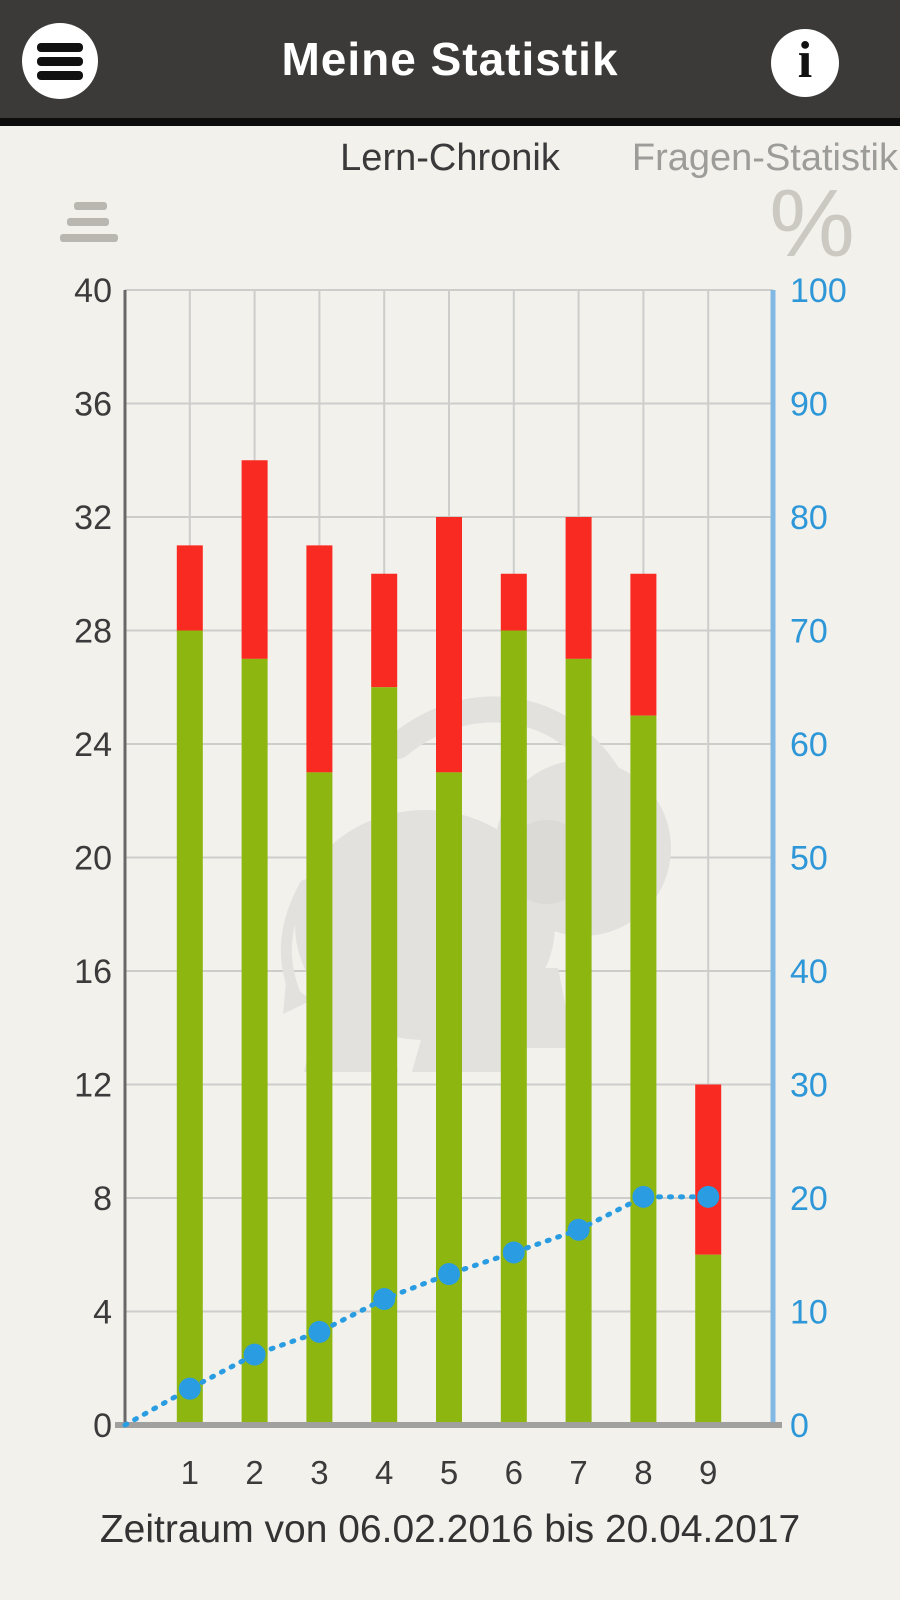  What do you see at coordinates (102, 1313) in the screenshot?
I see `left-tick-4: 4` at bounding box center [102, 1313].